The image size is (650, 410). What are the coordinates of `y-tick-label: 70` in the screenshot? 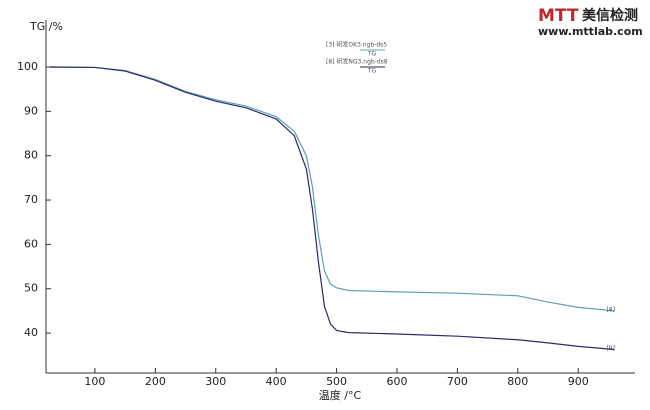 It's located at (31, 199).